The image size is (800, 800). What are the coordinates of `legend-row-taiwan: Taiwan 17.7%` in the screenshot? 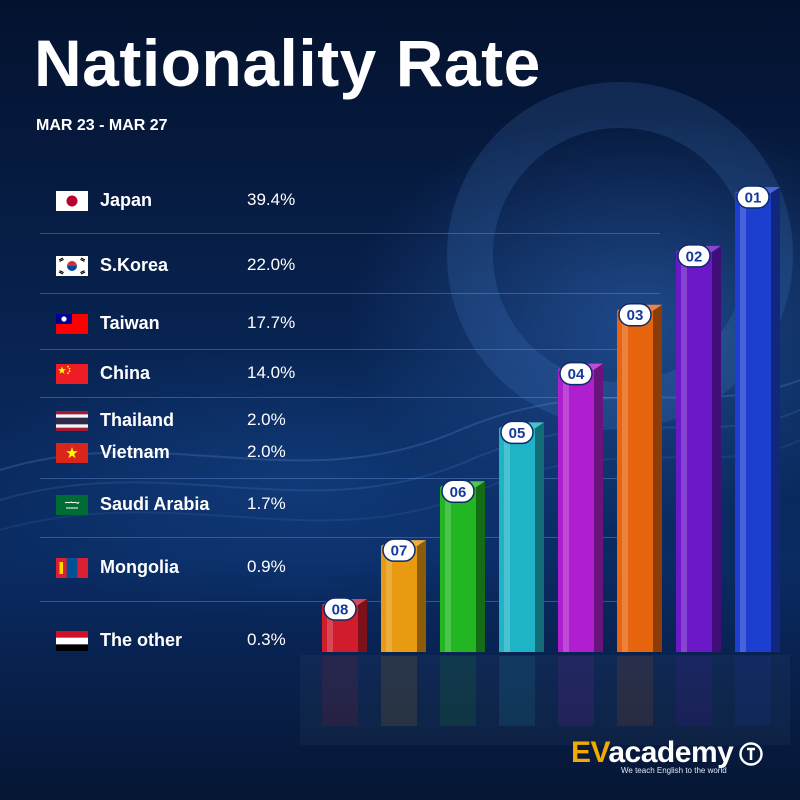 It's located at (155, 323).